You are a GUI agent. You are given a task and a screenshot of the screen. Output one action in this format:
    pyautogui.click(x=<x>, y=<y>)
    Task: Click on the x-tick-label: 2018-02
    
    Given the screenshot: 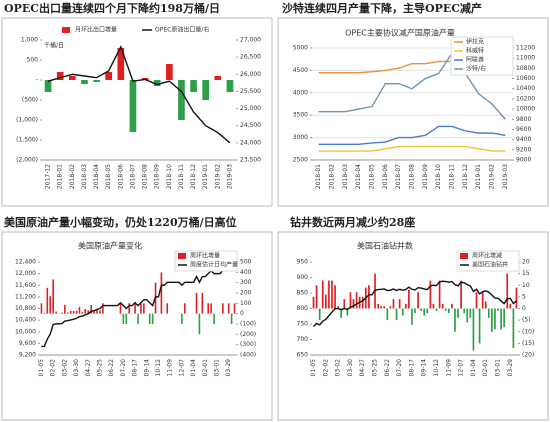 What is the action you would take?
    pyautogui.click(x=72, y=176)
    